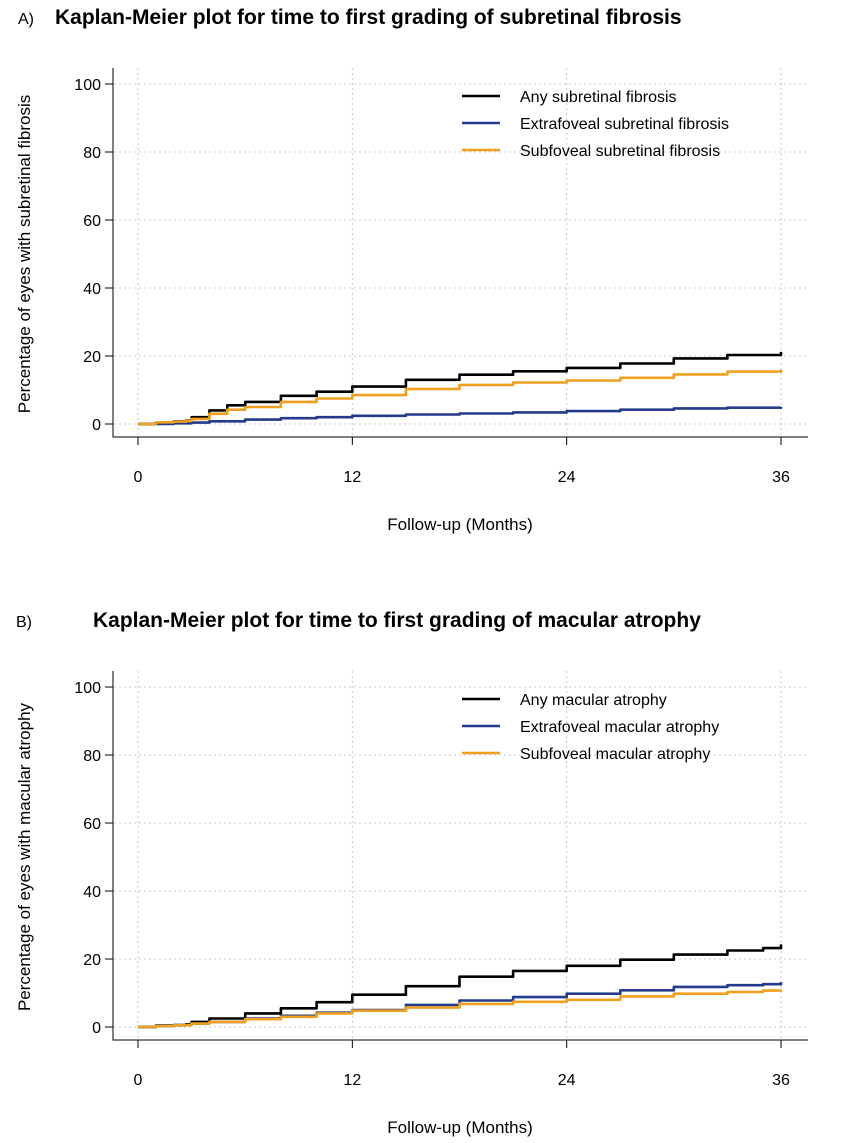 This screenshot has width=844, height=1143. Describe the element at coordinates (620, 151) in the screenshot. I see `legend-label: Subfoveal subretinal fibrosis` at that location.